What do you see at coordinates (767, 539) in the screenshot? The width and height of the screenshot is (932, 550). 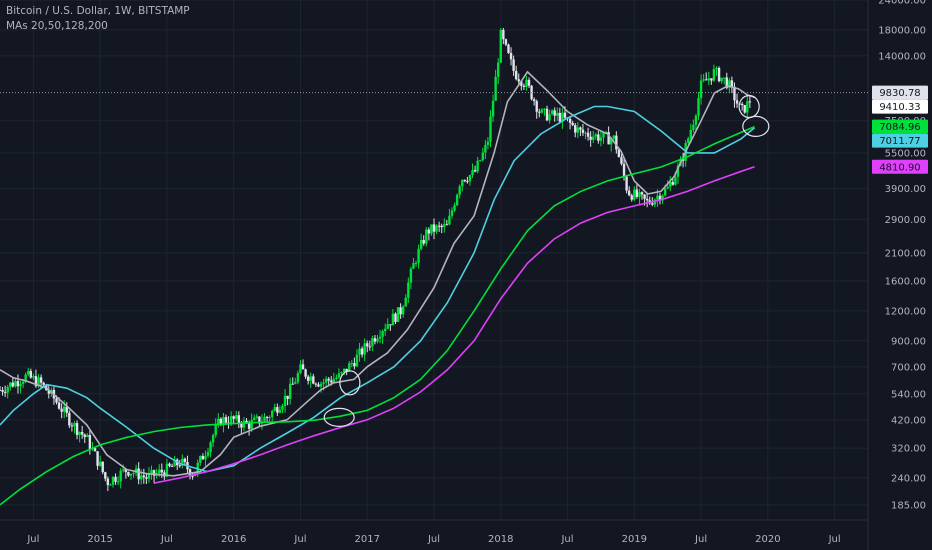 I see `x-tick-label: 2020` at bounding box center [767, 539].